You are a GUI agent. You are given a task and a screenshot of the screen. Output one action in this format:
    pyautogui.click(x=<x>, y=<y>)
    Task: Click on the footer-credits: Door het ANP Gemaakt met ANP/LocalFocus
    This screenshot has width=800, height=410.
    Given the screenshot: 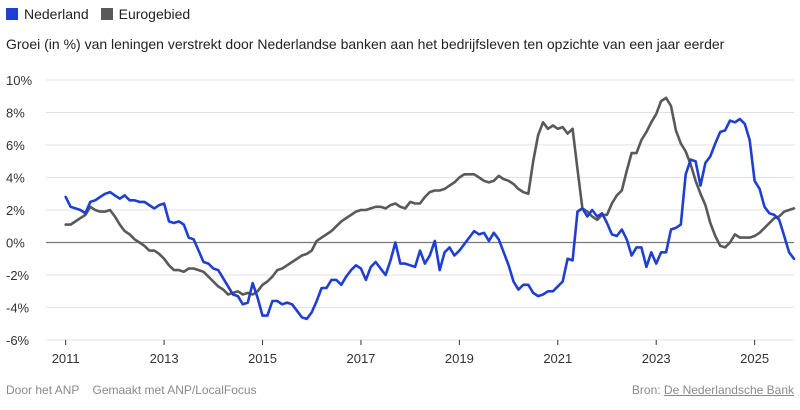 What is the action you would take?
    pyautogui.click(x=131, y=390)
    